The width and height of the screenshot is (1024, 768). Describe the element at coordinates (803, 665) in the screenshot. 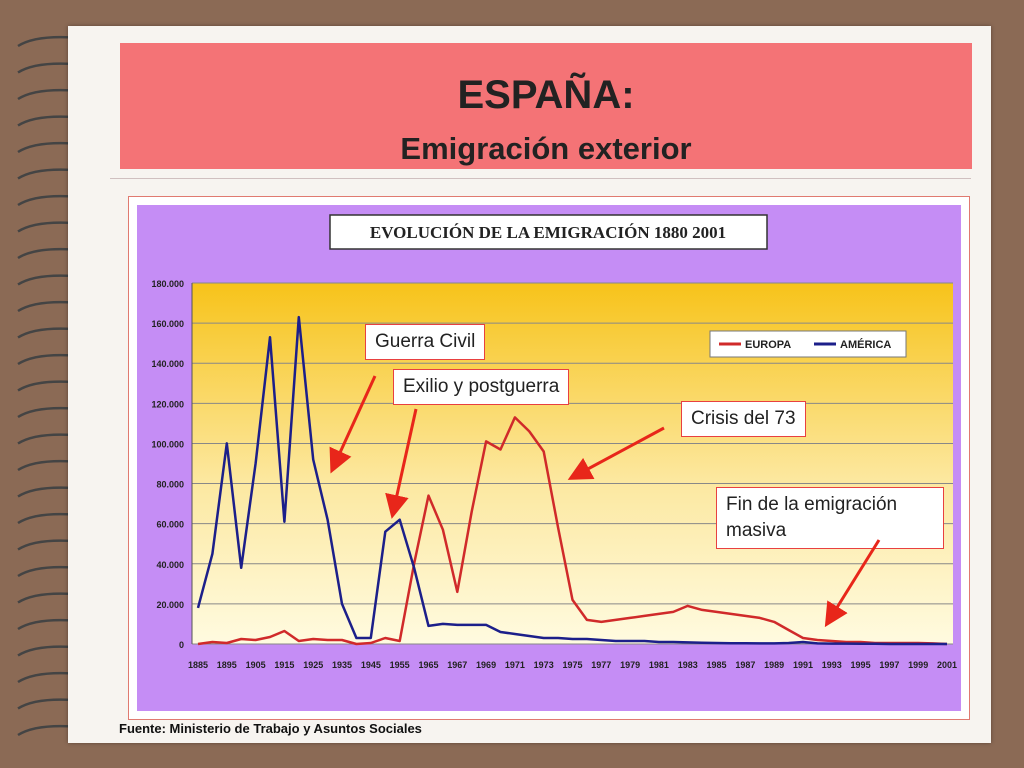

I see `x-tick-label: 1991` at that location.